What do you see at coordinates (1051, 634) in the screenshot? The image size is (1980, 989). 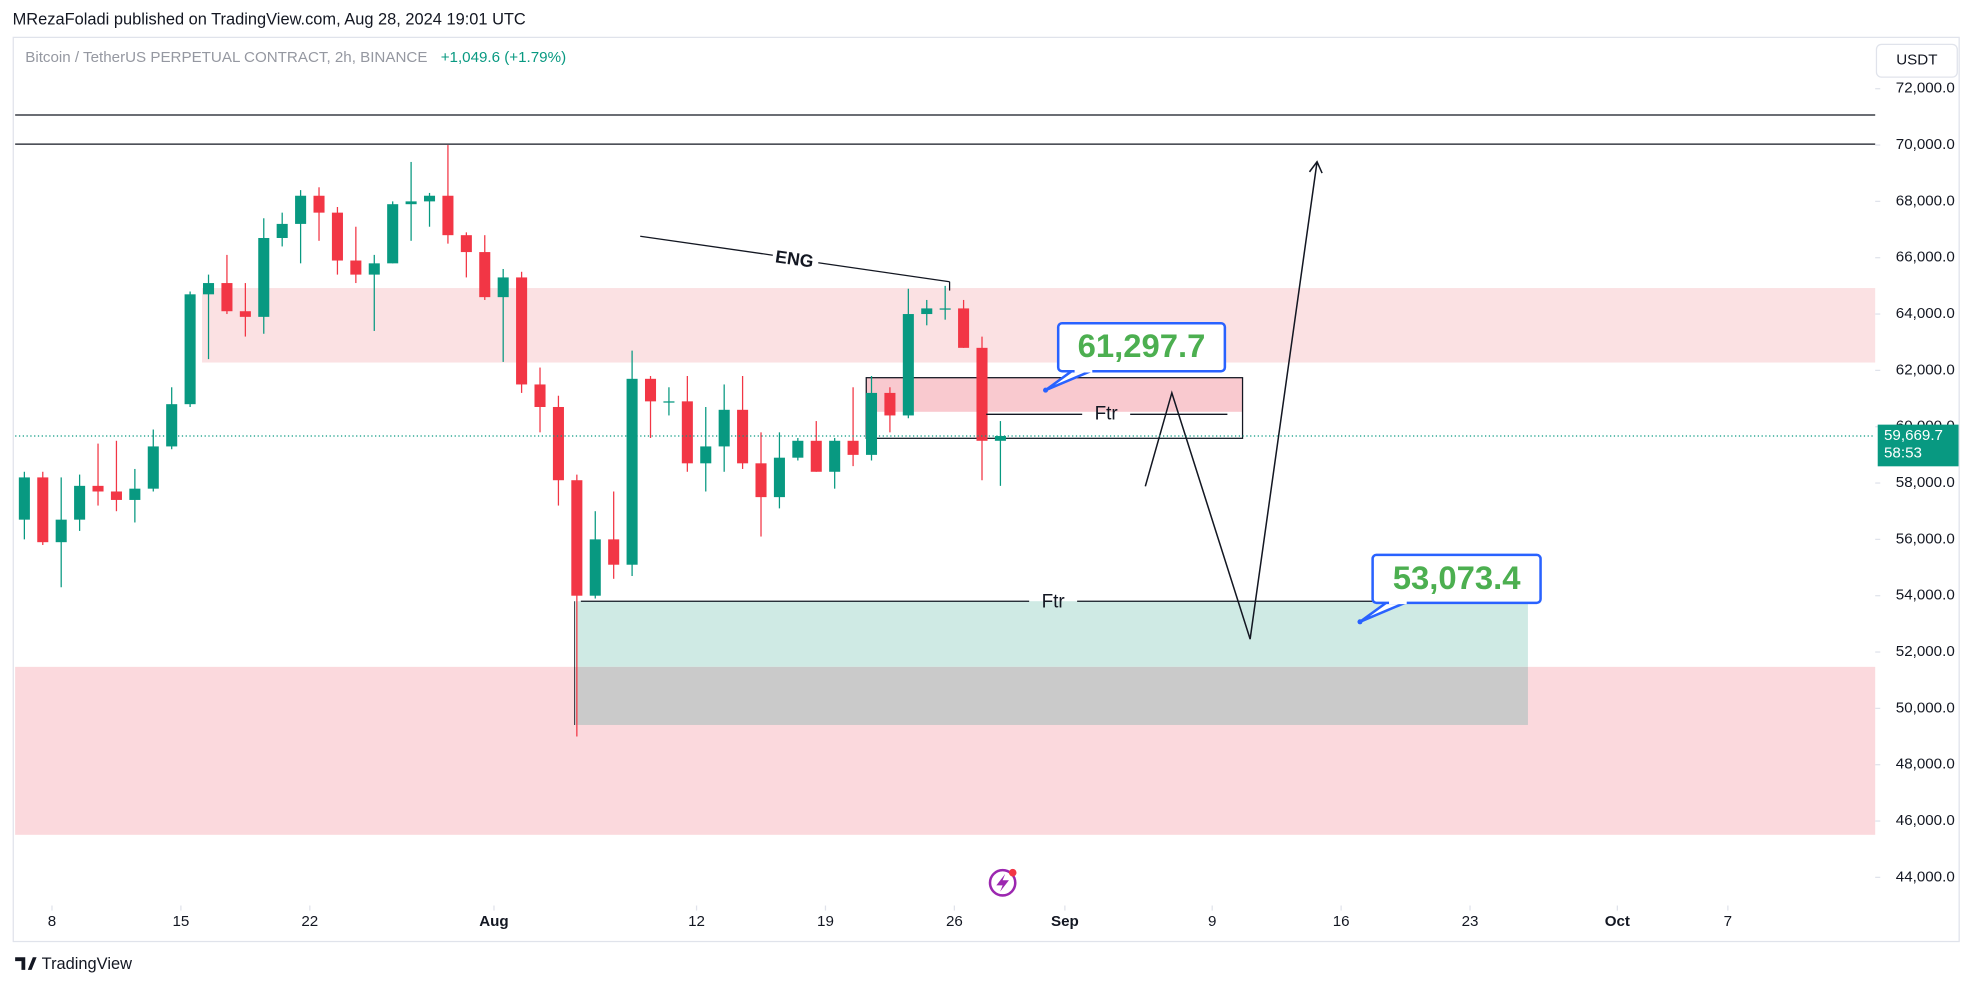 I see `ftr-zone` at bounding box center [1051, 634].